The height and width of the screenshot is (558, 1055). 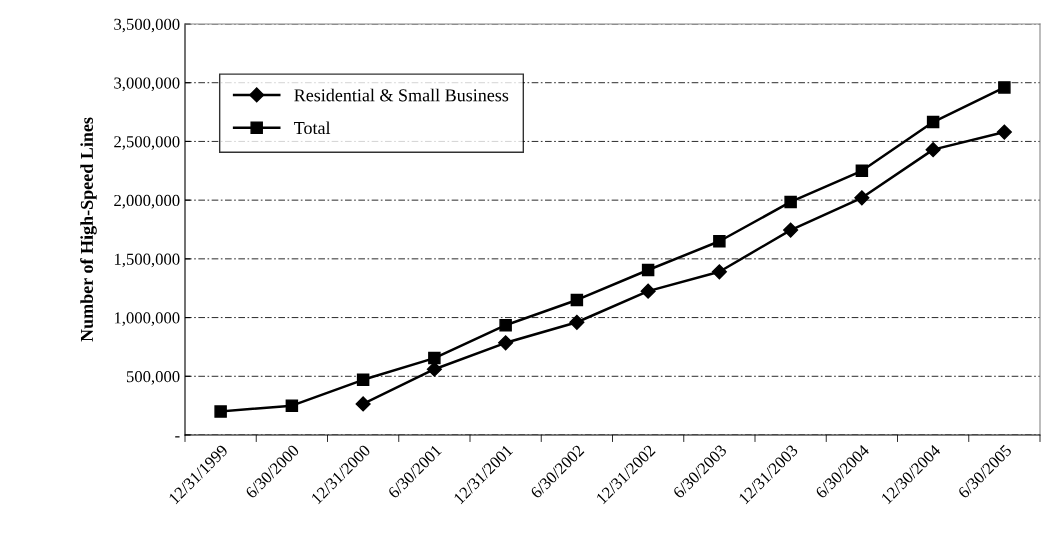 What do you see at coordinates (177, 437) in the screenshot?
I see `y-tick-label: -` at bounding box center [177, 437].